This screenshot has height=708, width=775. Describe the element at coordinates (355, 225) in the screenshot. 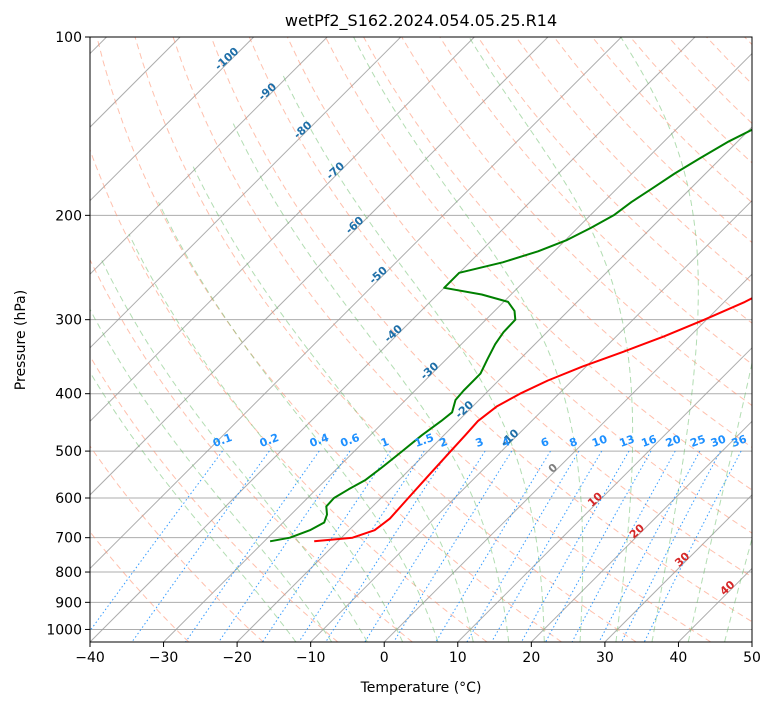

I see `isotherm-label: -60` at that location.